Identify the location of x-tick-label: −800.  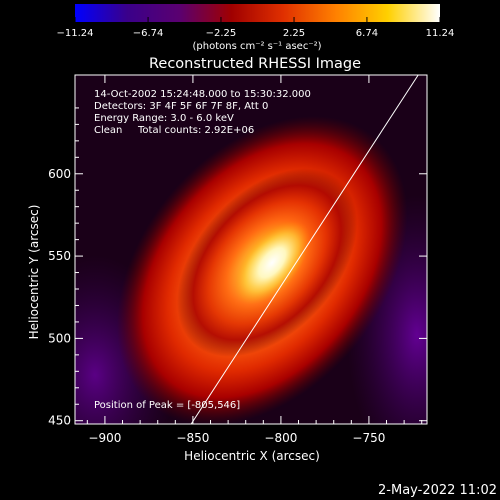
(280, 438).